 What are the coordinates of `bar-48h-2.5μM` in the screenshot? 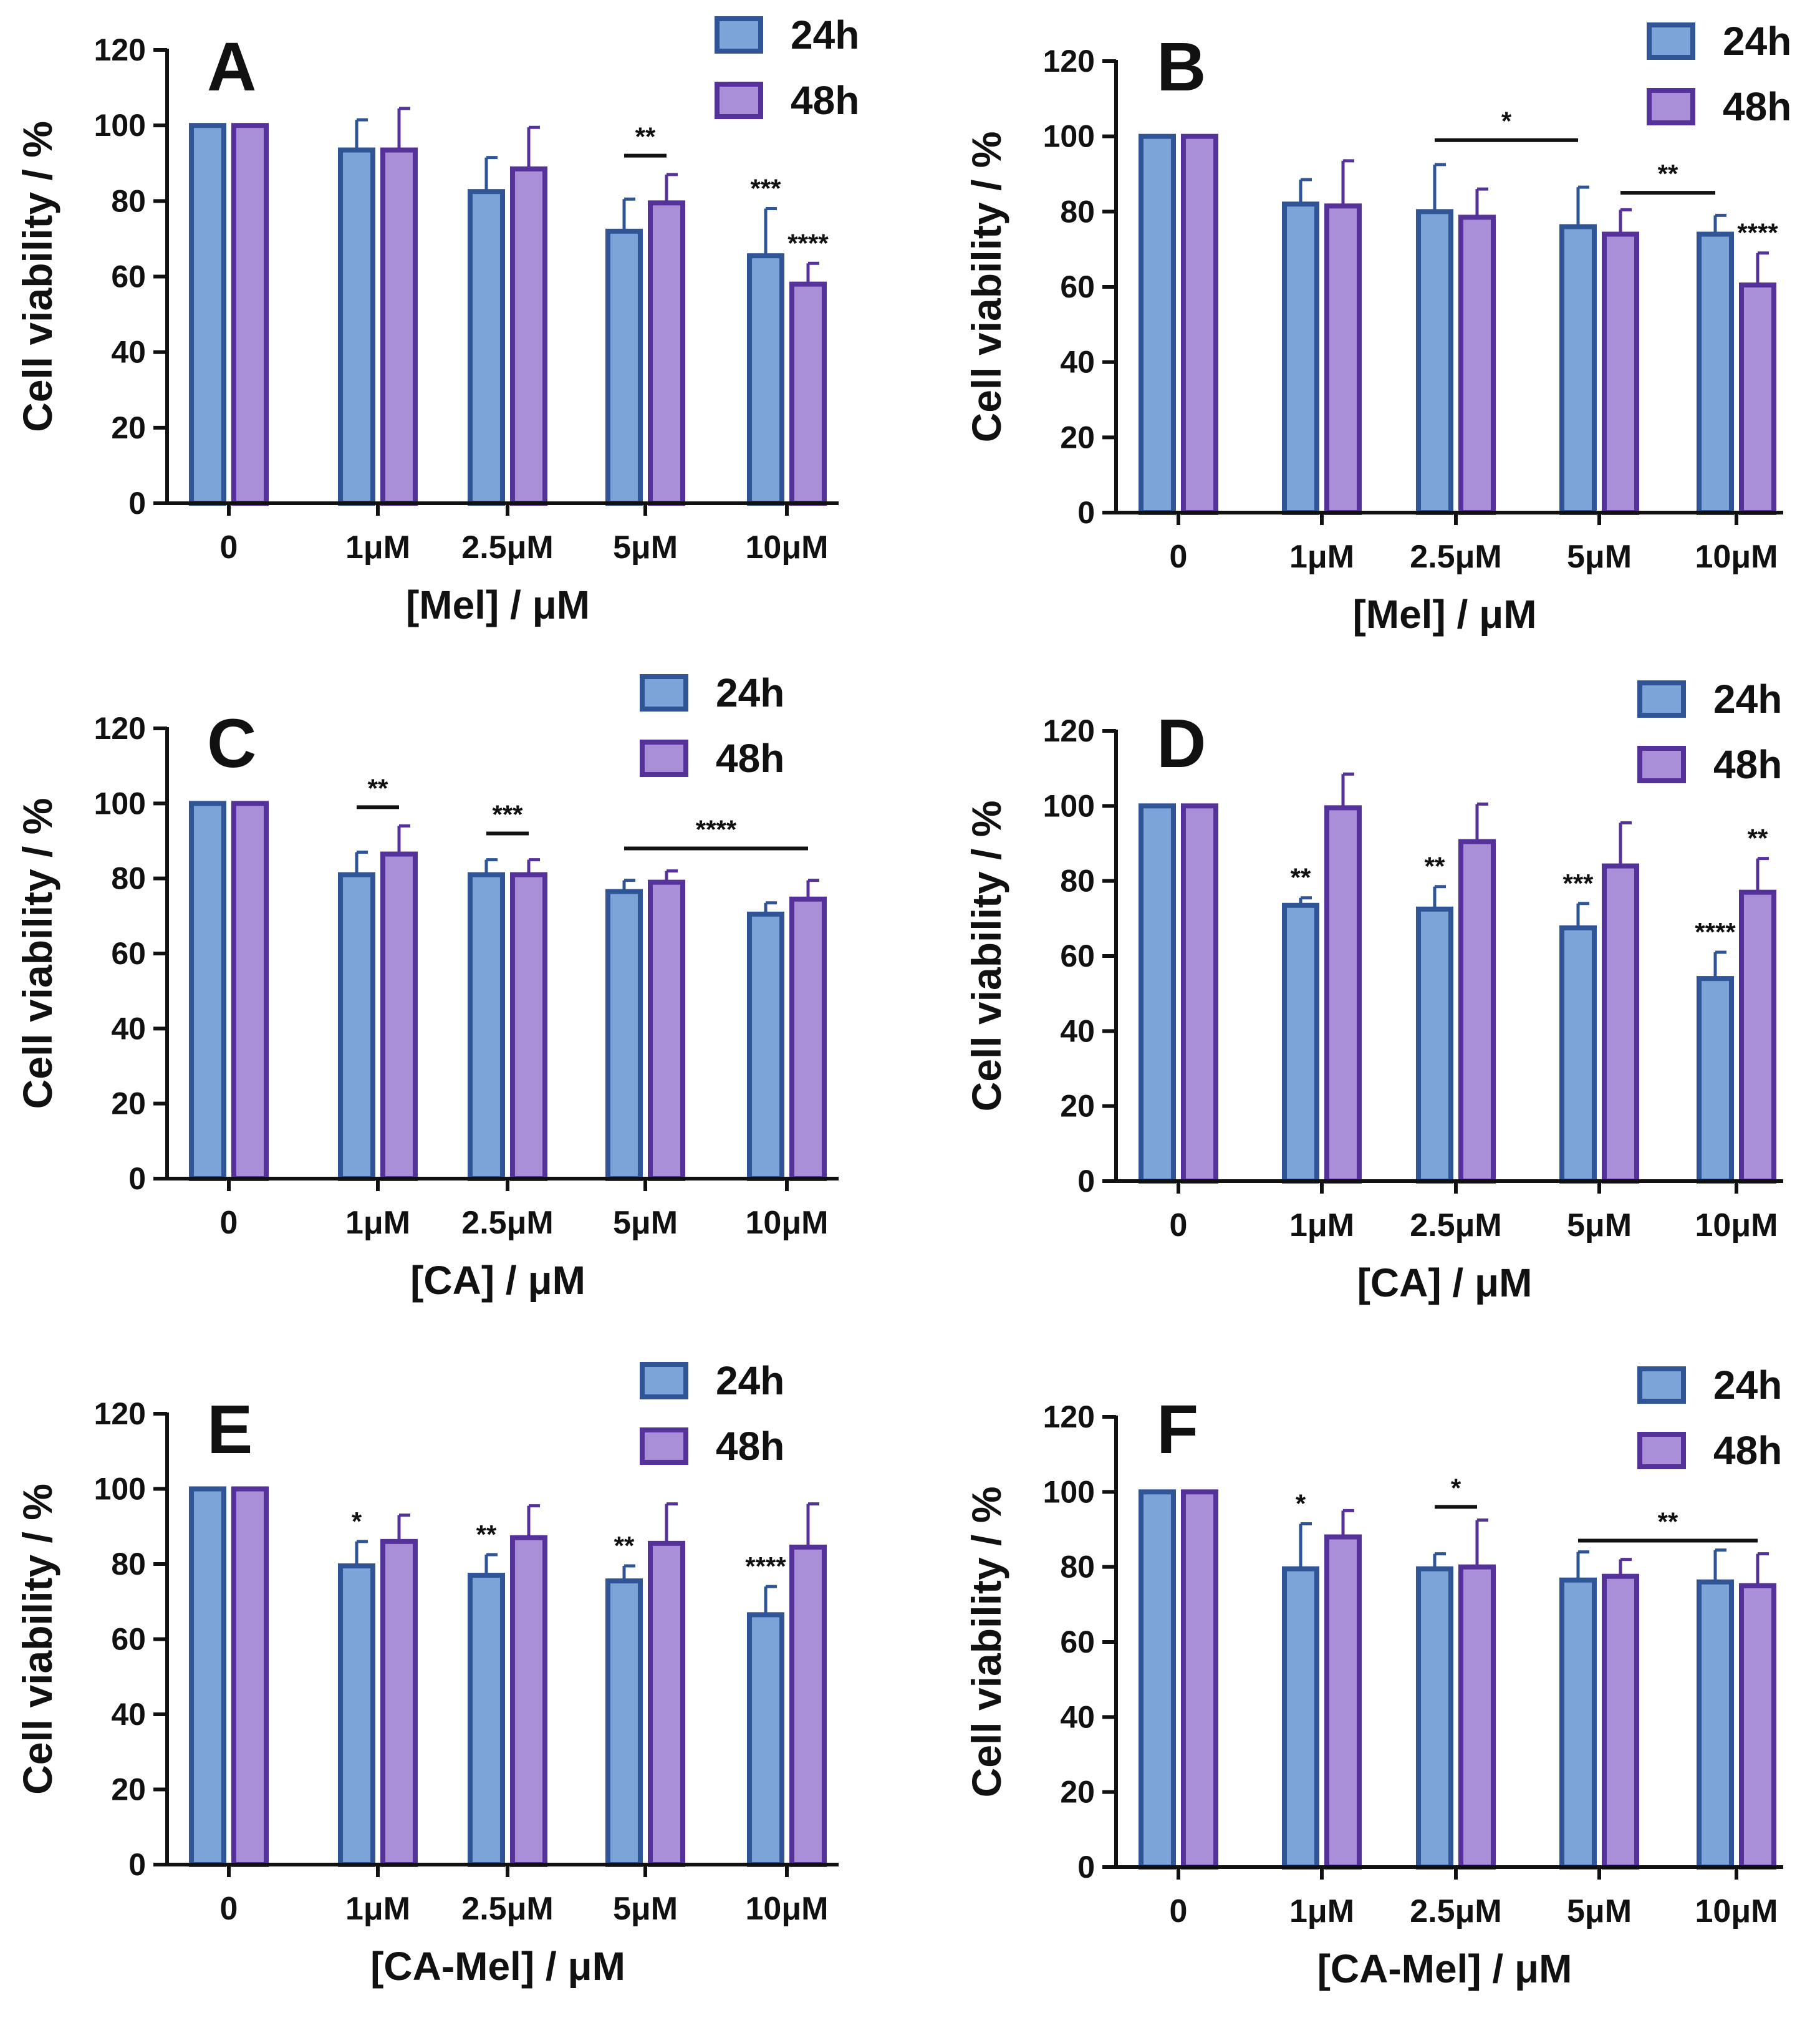 It's located at (1477, 1717).